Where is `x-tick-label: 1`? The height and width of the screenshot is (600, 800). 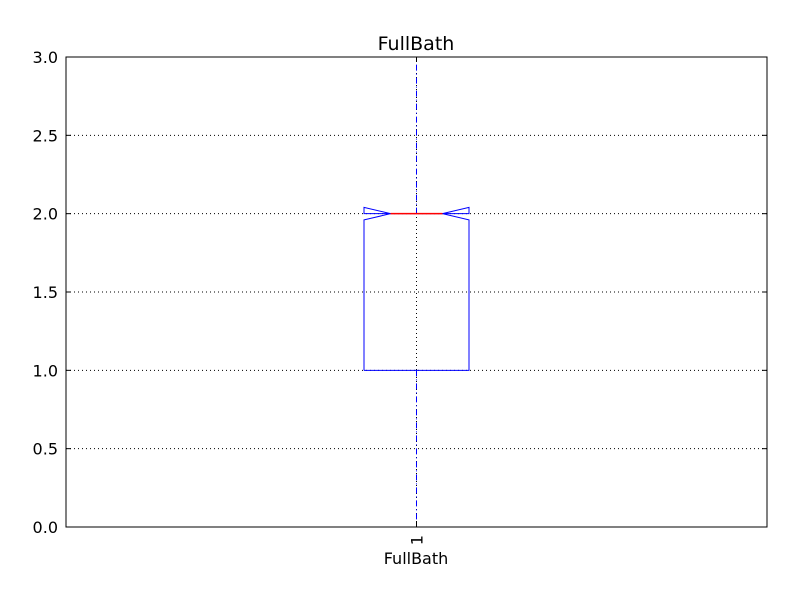
x-tick-label: 1 is located at coordinates (417, 540).